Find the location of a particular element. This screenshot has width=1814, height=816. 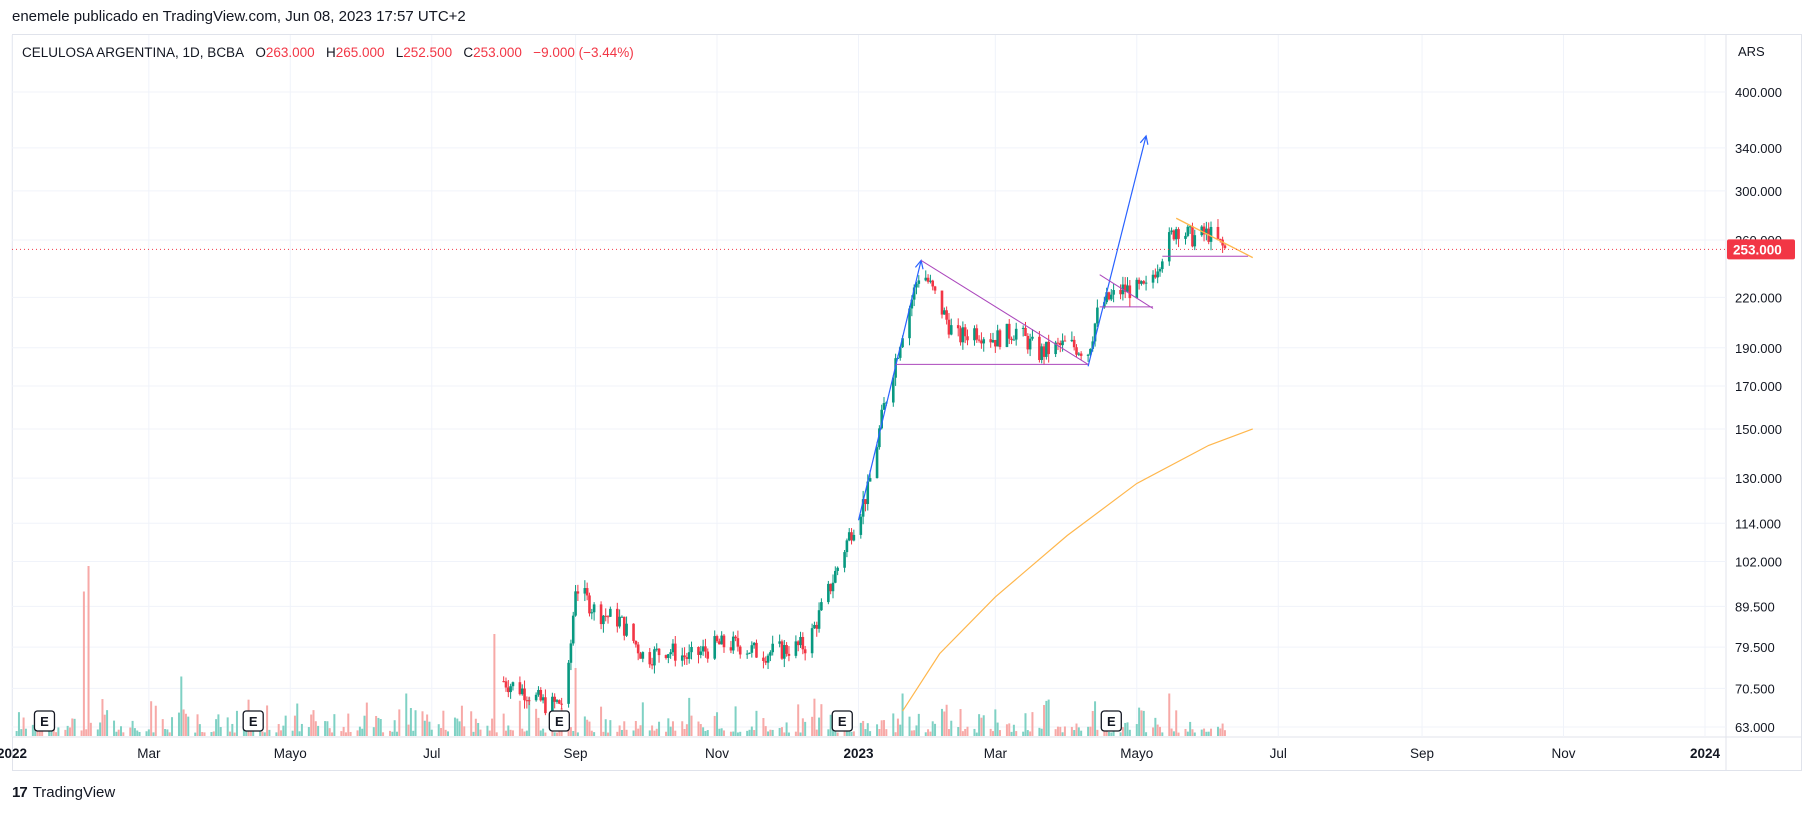

earnings-marker-box is located at coordinates (1111, 721).